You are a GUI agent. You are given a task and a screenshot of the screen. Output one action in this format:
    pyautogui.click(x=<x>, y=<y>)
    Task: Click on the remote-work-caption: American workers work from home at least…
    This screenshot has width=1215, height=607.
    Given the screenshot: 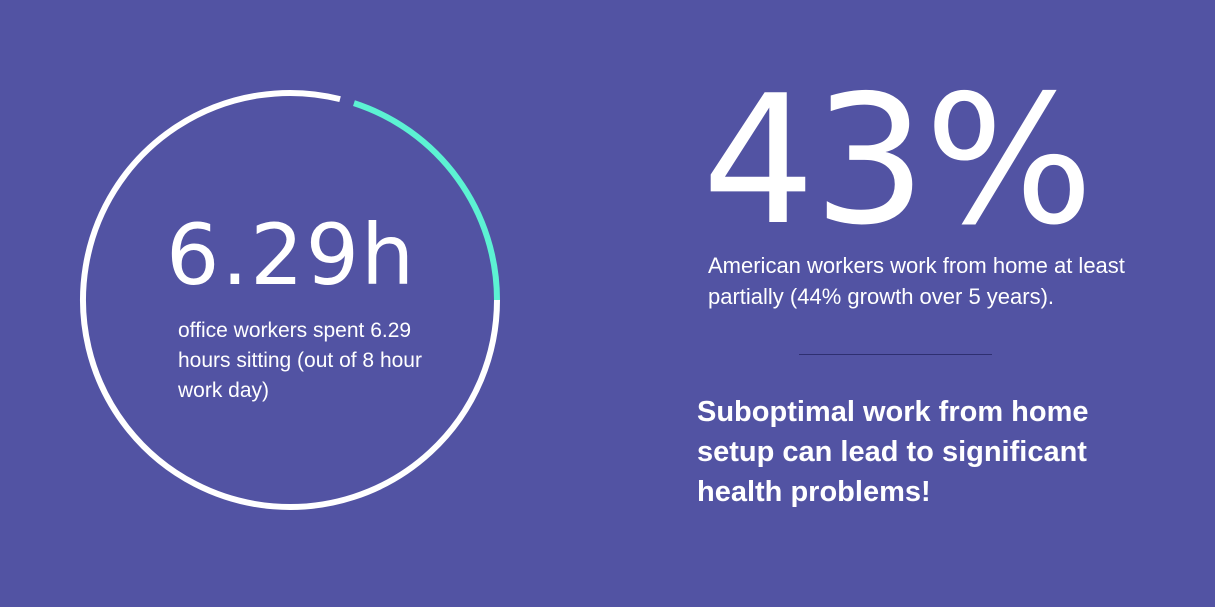 What is the action you would take?
    pyautogui.click(x=916, y=281)
    